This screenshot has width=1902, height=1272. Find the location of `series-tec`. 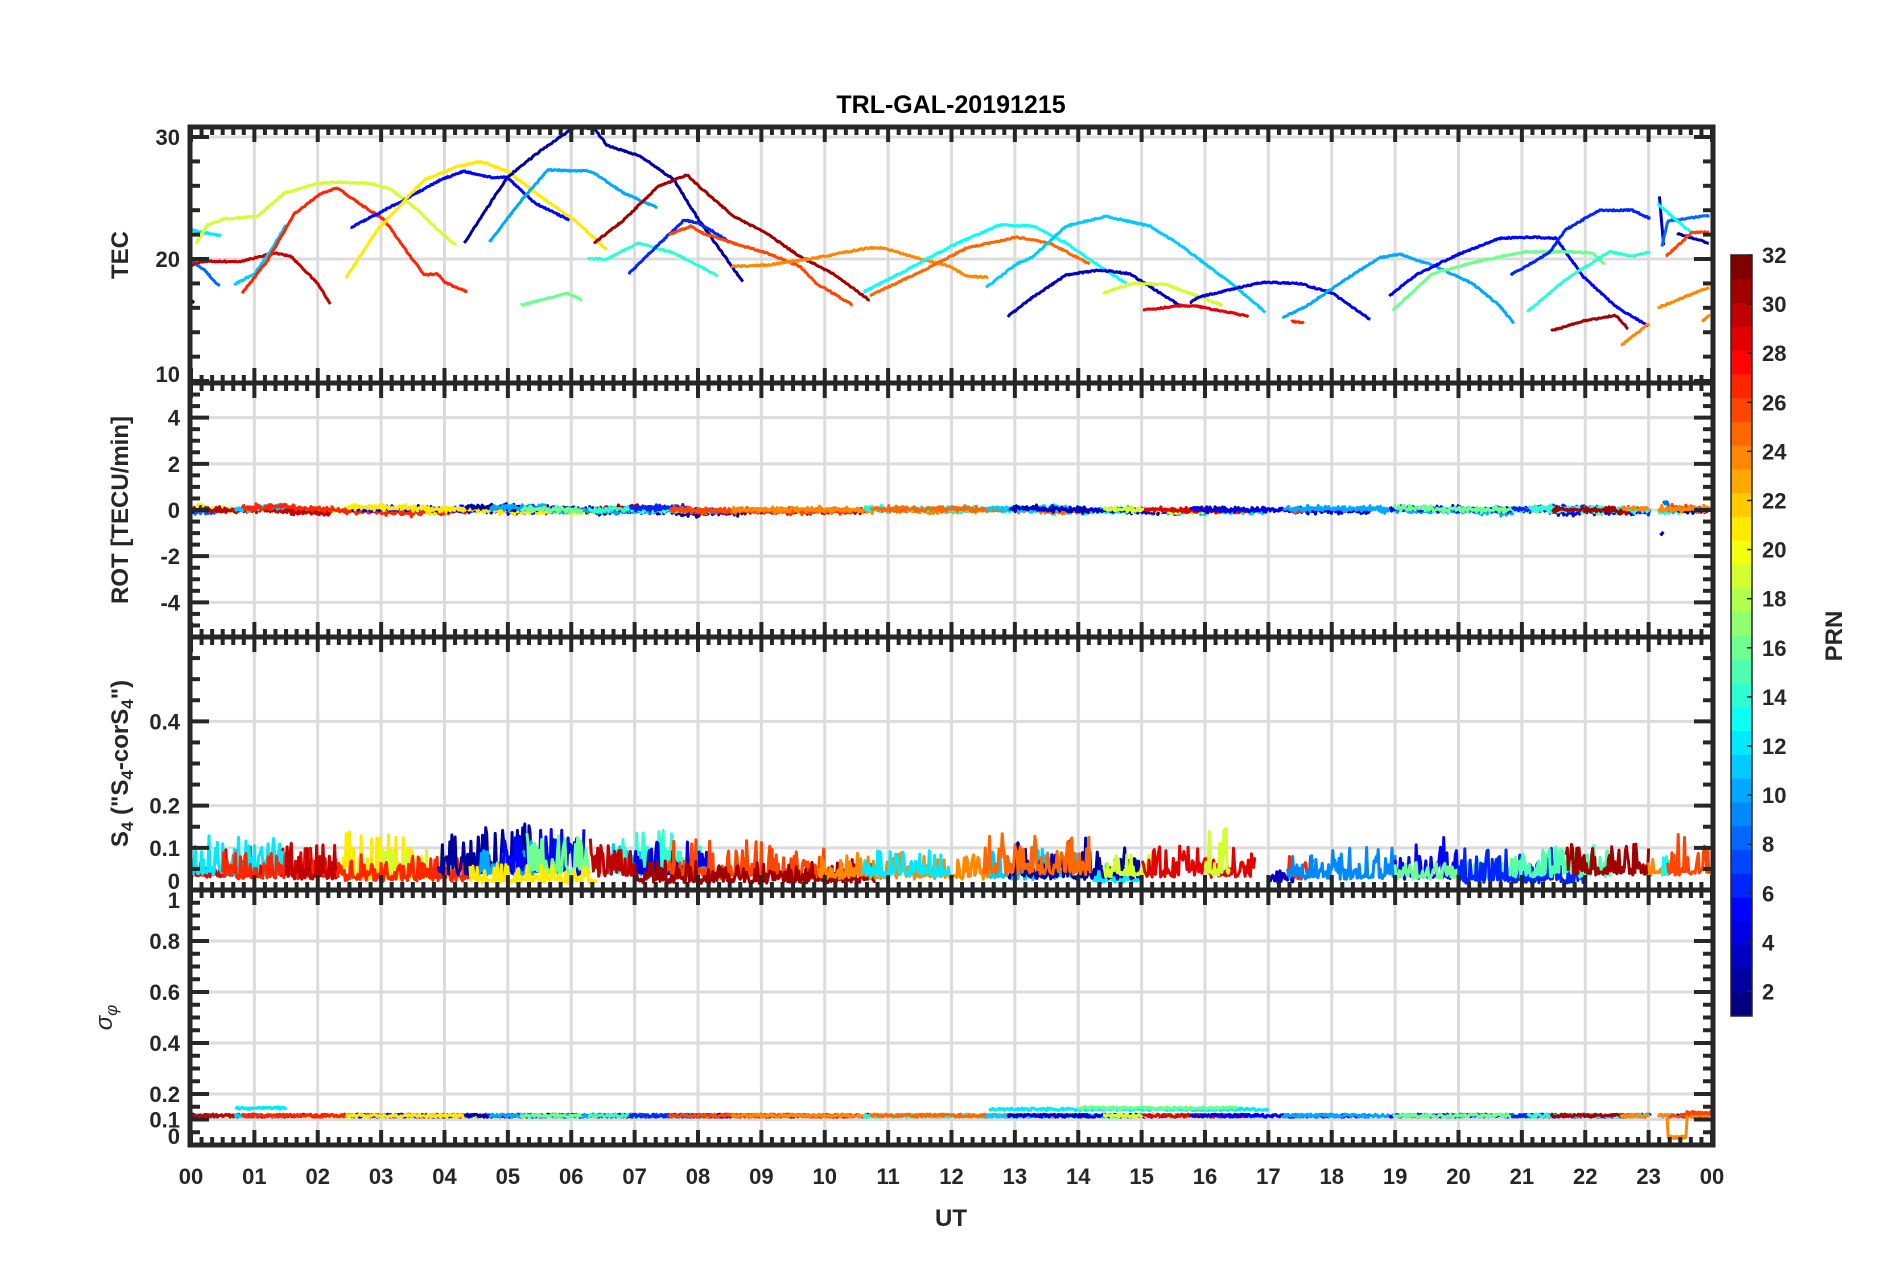

series-tec is located at coordinates (951, 237).